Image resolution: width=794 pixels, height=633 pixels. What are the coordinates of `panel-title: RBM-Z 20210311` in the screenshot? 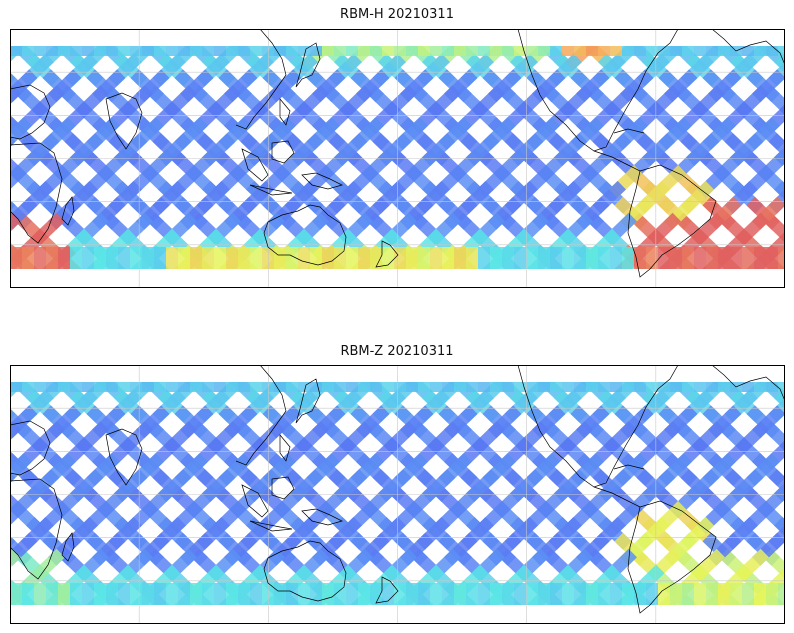 It's located at (397, 351).